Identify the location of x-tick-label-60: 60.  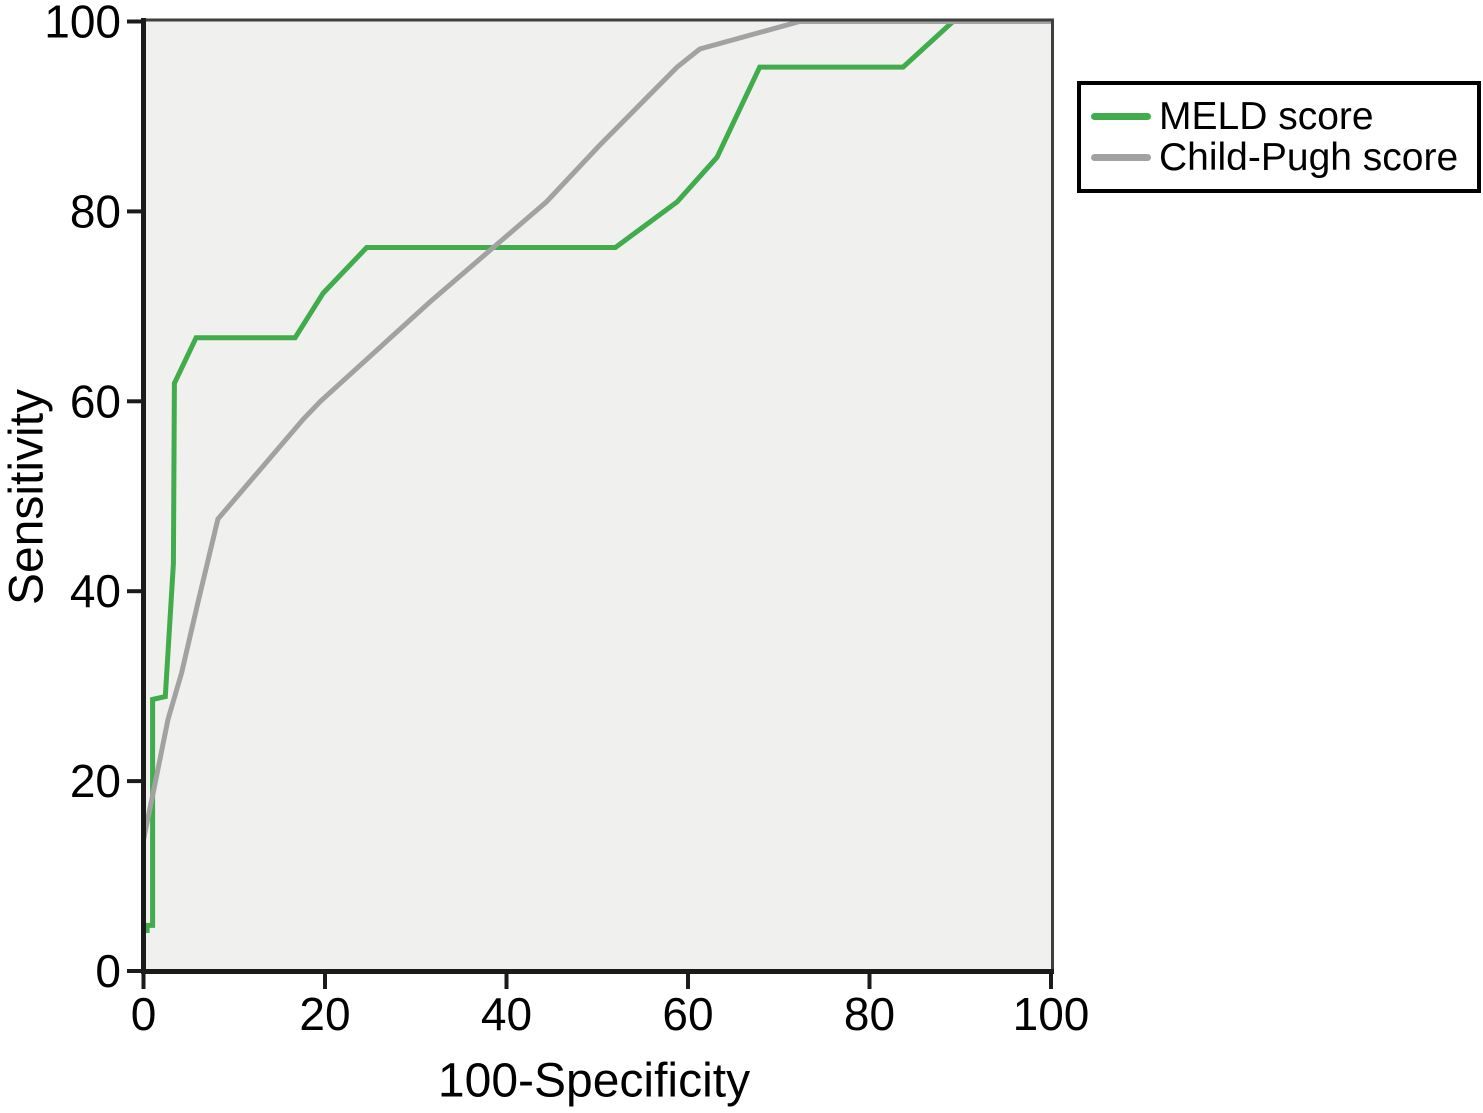
(687, 1014).